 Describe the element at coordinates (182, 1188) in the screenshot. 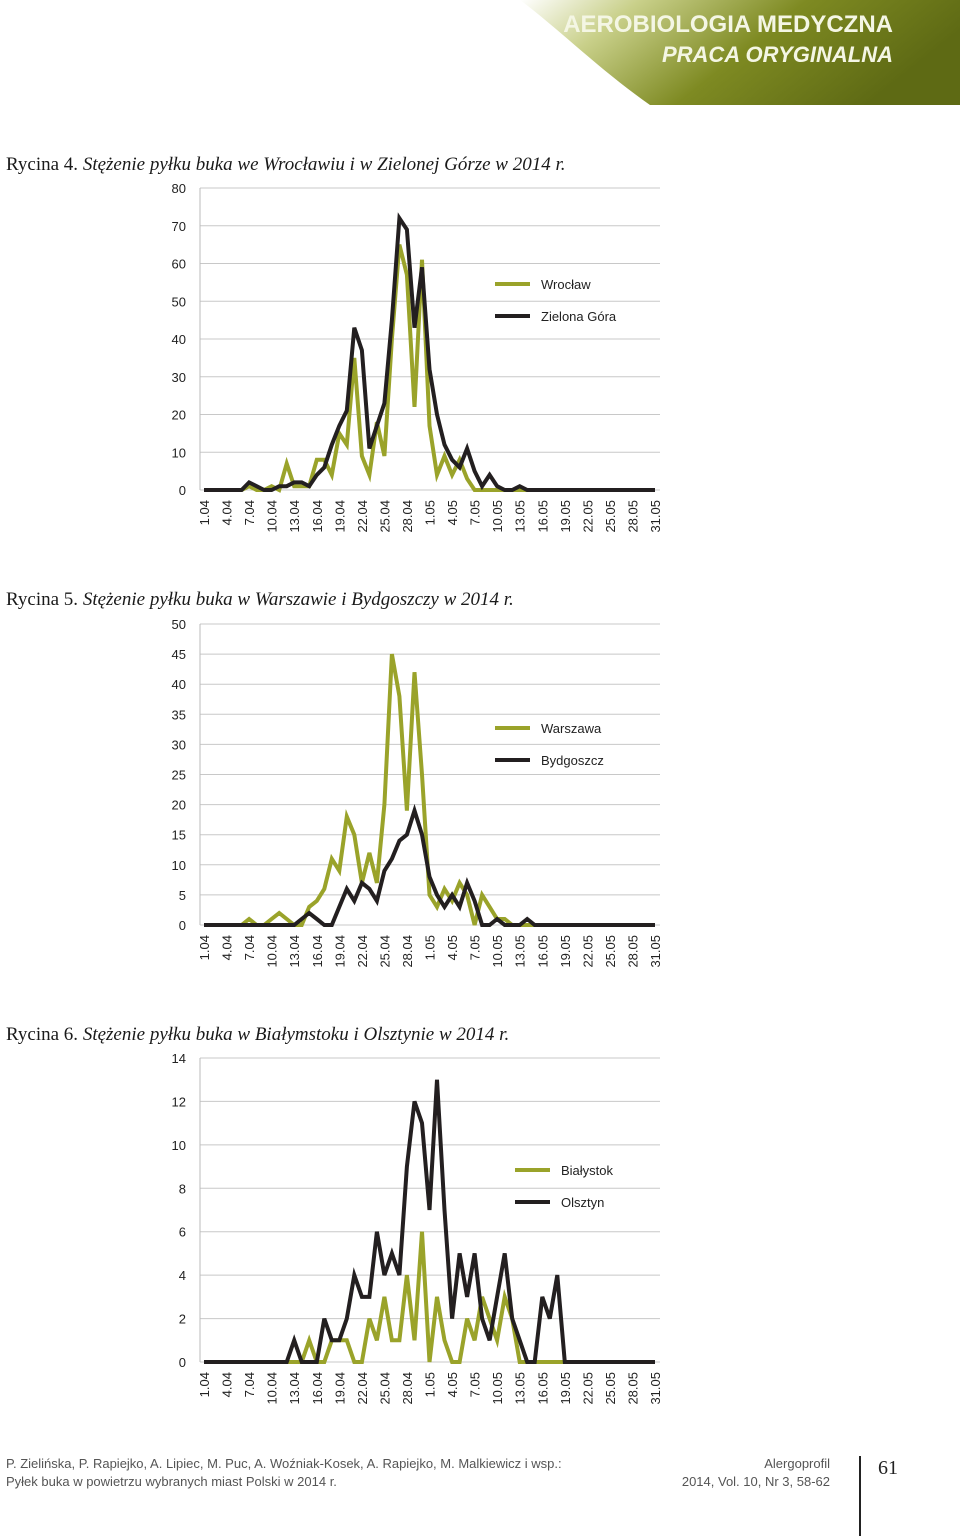

I see `y-tick-label: 8` at that location.